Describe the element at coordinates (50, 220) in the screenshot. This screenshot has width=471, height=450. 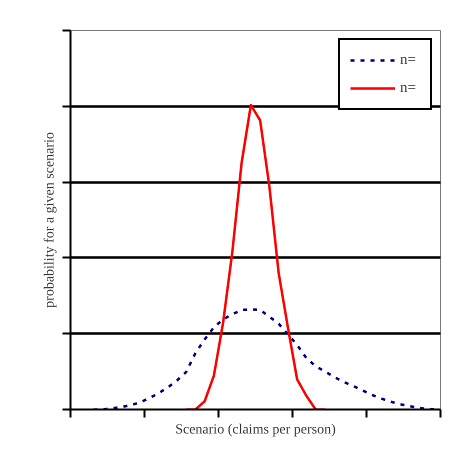
I see `y-axis-title: probability for a given scenario` at that location.